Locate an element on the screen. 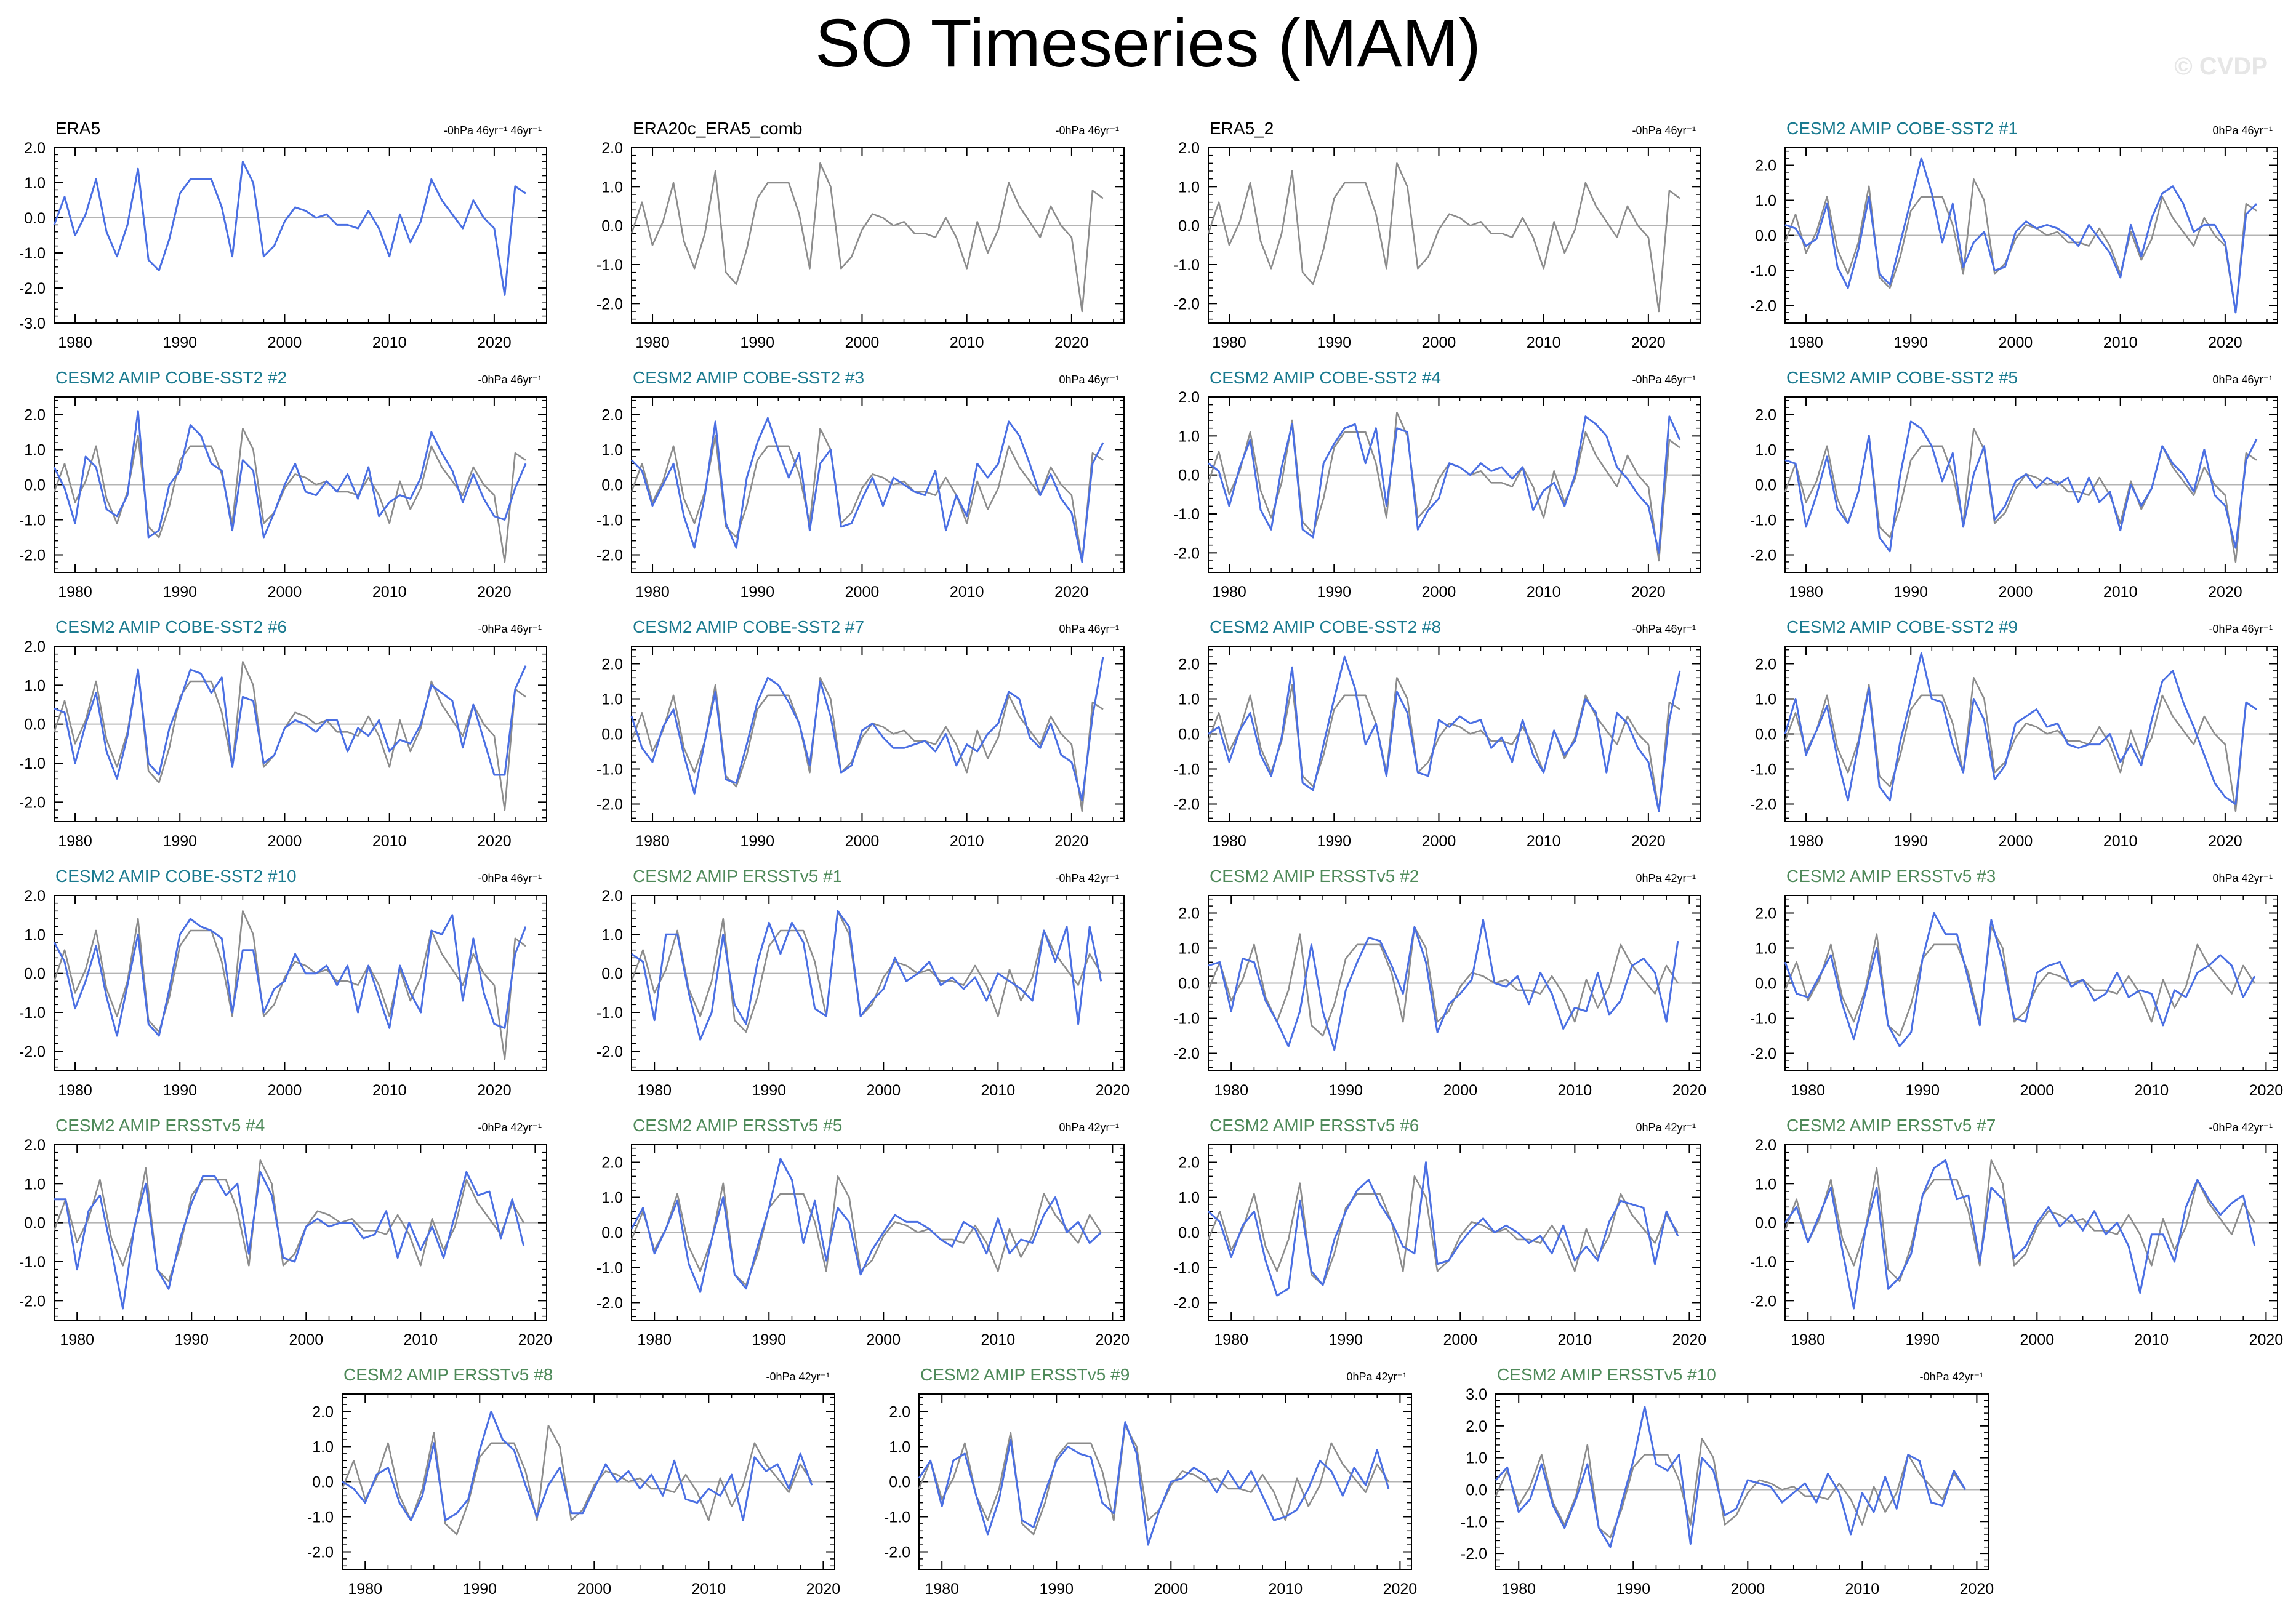 This screenshot has height=1618, width=2296. panel-title: CESM2 AMIP ERSSTv5 #3 is located at coordinates (1891, 876).